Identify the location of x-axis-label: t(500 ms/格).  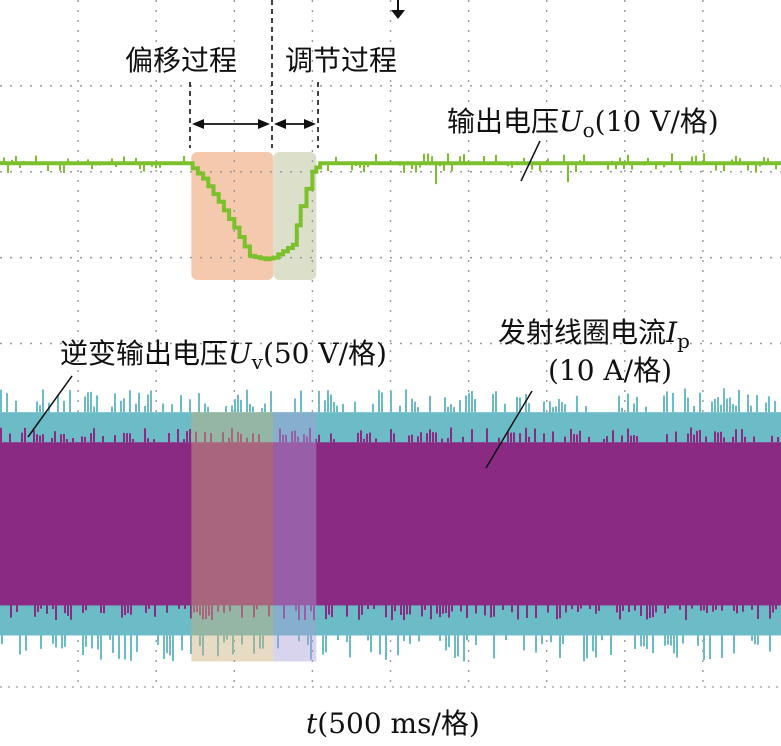
(393, 723).